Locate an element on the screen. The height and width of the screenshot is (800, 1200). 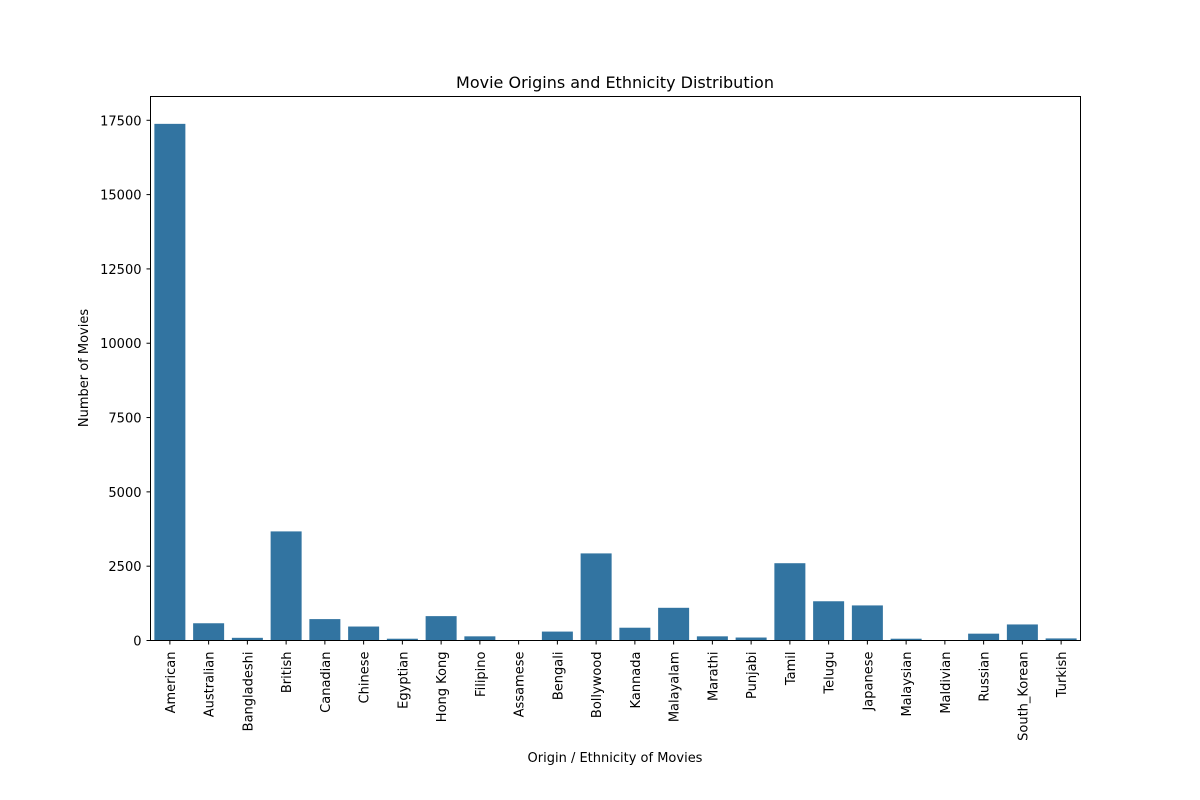
bar-tamil is located at coordinates (790, 602).